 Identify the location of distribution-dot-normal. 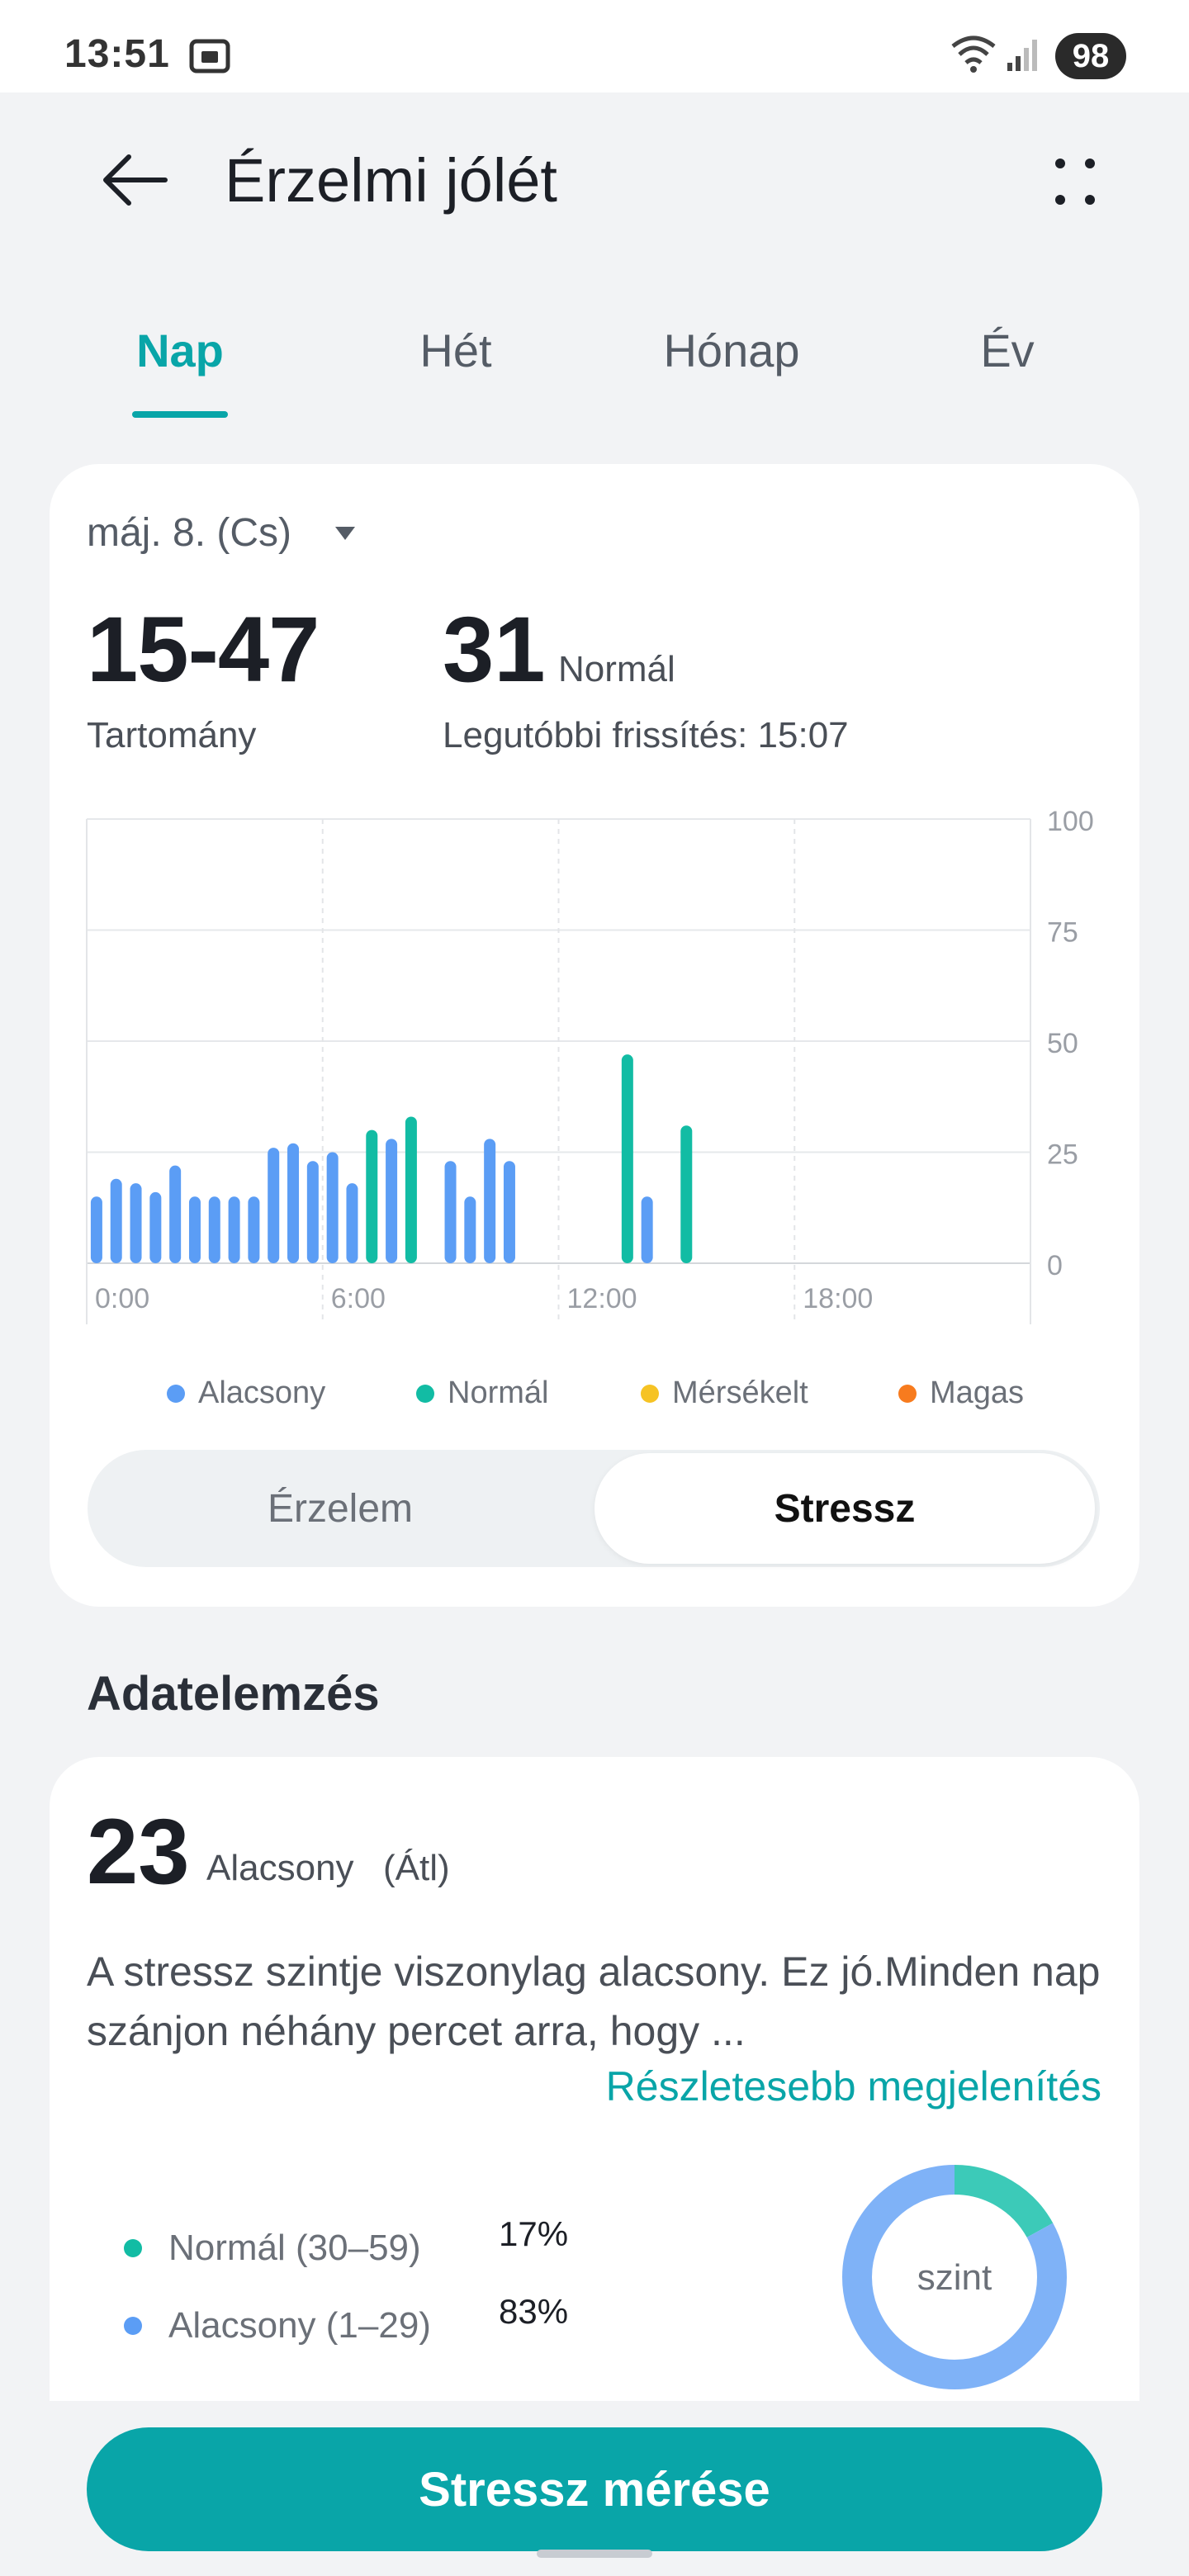
(133, 2248).